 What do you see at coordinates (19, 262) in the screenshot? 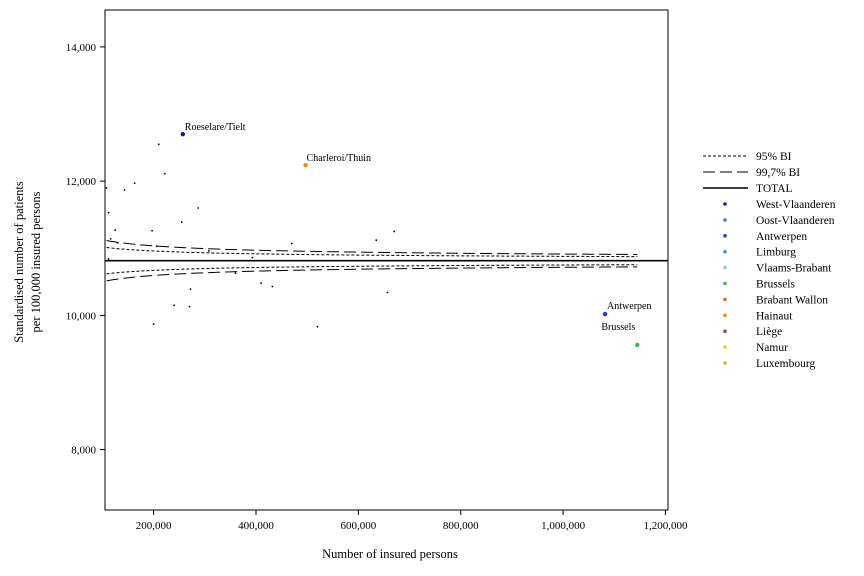
I see `y-axis-title-line1: Standardised number of patients` at bounding box center [19, 262].